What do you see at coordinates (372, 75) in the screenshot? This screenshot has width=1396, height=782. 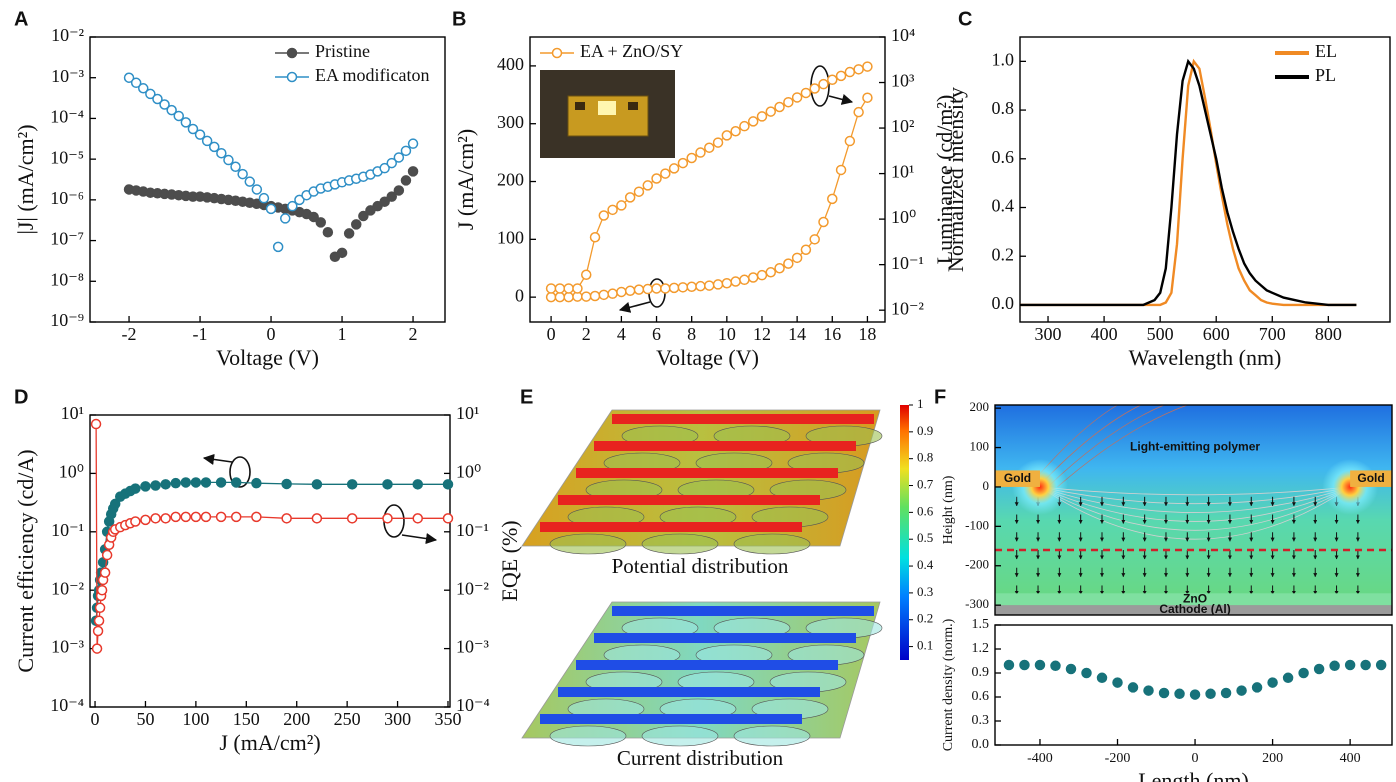 I see `legend-label: EA modificaton` at bounding box center [372, 75].